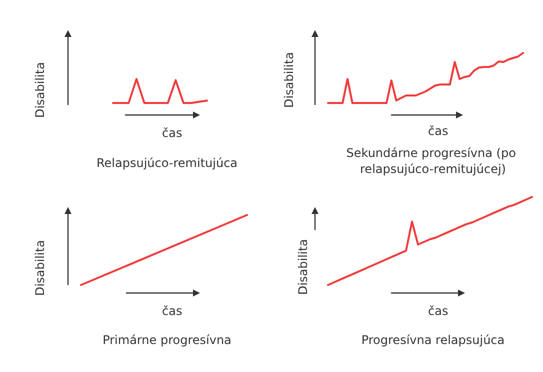 The image size is (543, 372). I want to click on text: Primárne progresívna, so click(167, 340).